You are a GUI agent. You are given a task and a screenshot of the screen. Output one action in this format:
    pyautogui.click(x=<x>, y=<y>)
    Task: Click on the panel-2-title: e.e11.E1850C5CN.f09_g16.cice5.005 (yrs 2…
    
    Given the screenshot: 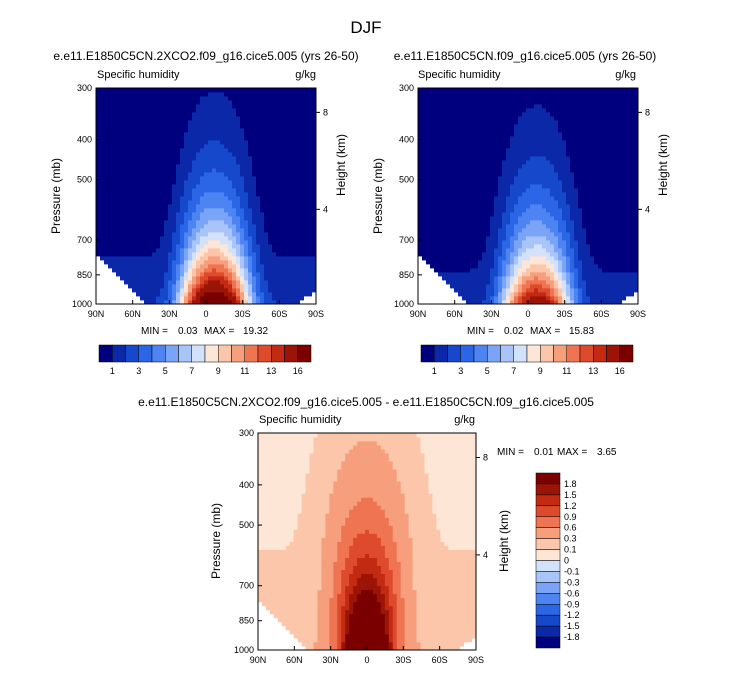 What is the action you would take?
    pyautogui.click(x=525, y=56)
    